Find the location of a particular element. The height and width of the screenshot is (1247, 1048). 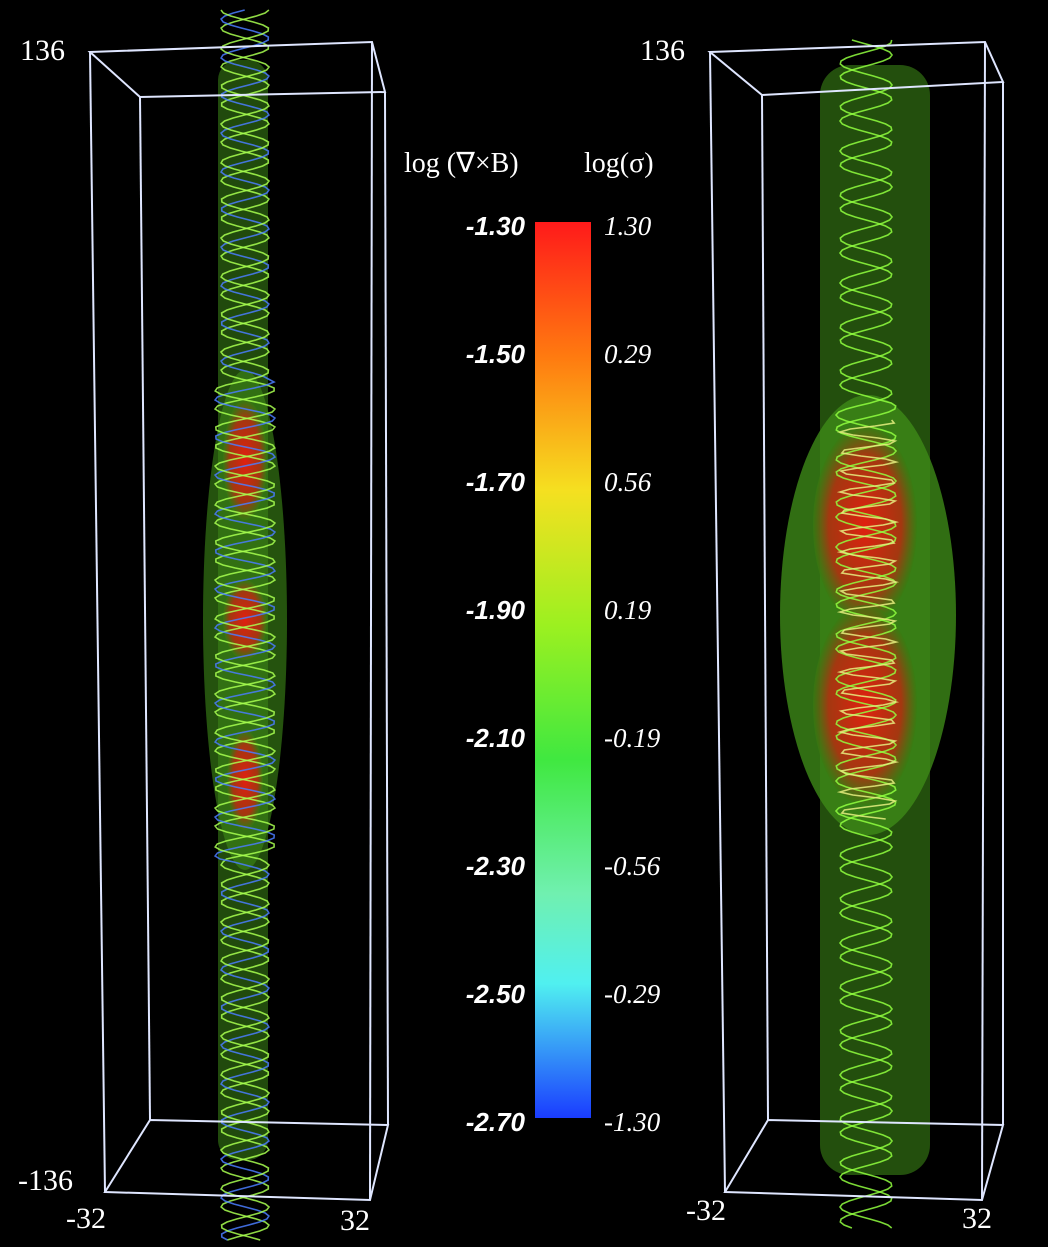

colorbar-label: -2.50 is located at coordinates (496, 994).